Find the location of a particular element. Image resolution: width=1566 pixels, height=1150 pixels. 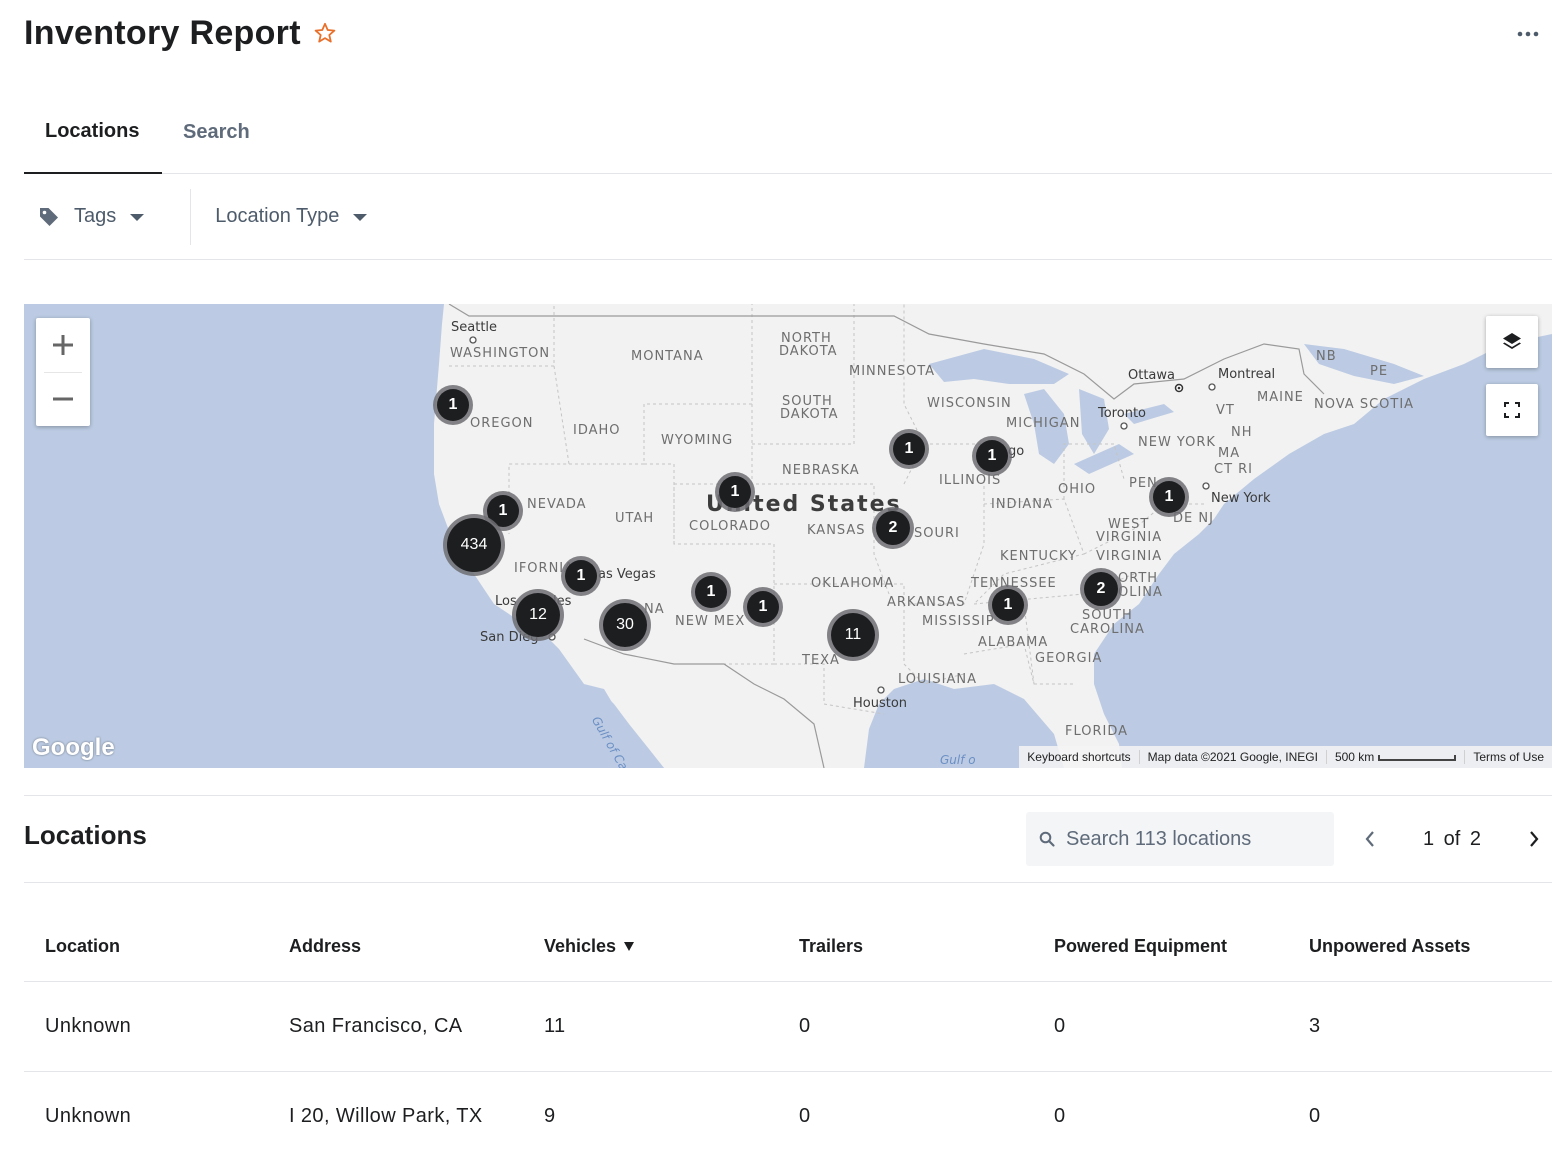

map-zoom-control is located at coordinates (63, 372).